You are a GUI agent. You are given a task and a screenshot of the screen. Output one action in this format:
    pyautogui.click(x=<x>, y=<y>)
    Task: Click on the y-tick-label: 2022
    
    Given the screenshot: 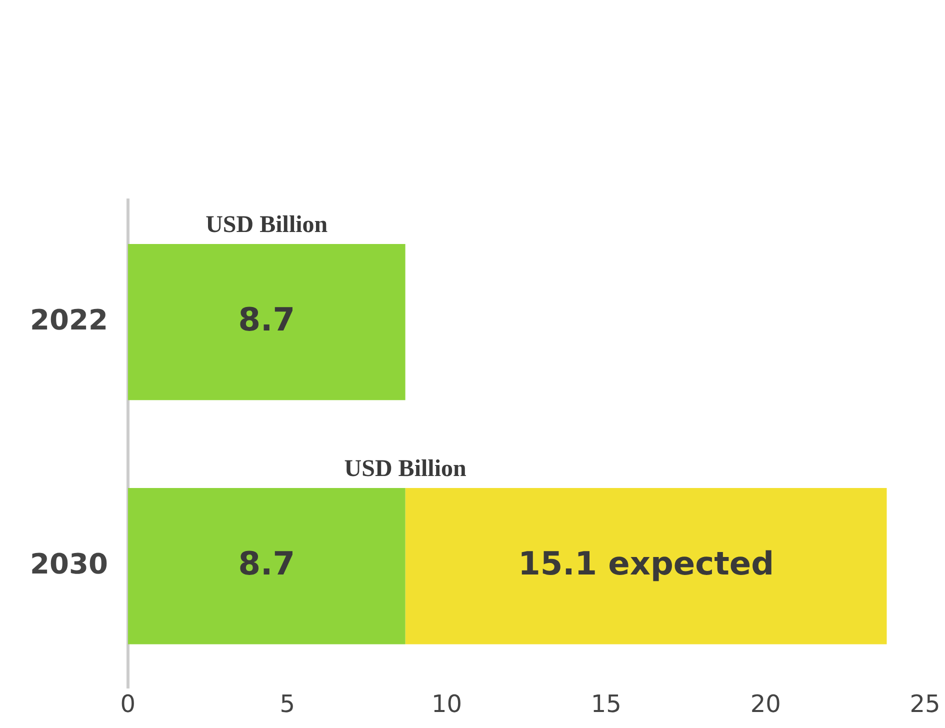 What is the action you would take?
    pyautogui.click(x=69, y=319)
    